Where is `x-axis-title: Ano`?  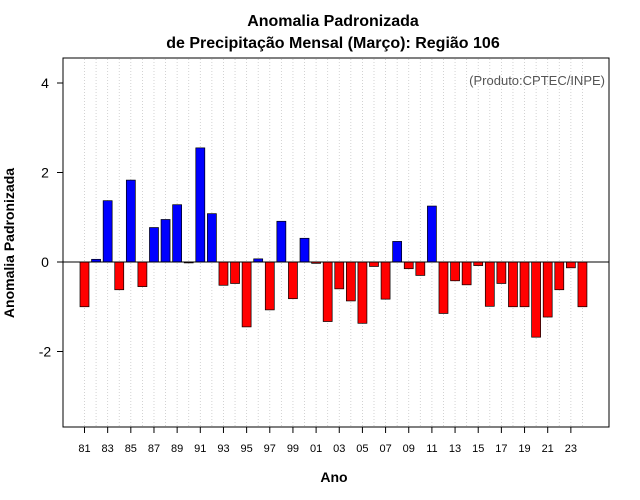
x-axis-title: Ano is located at coordinates (333, 477).